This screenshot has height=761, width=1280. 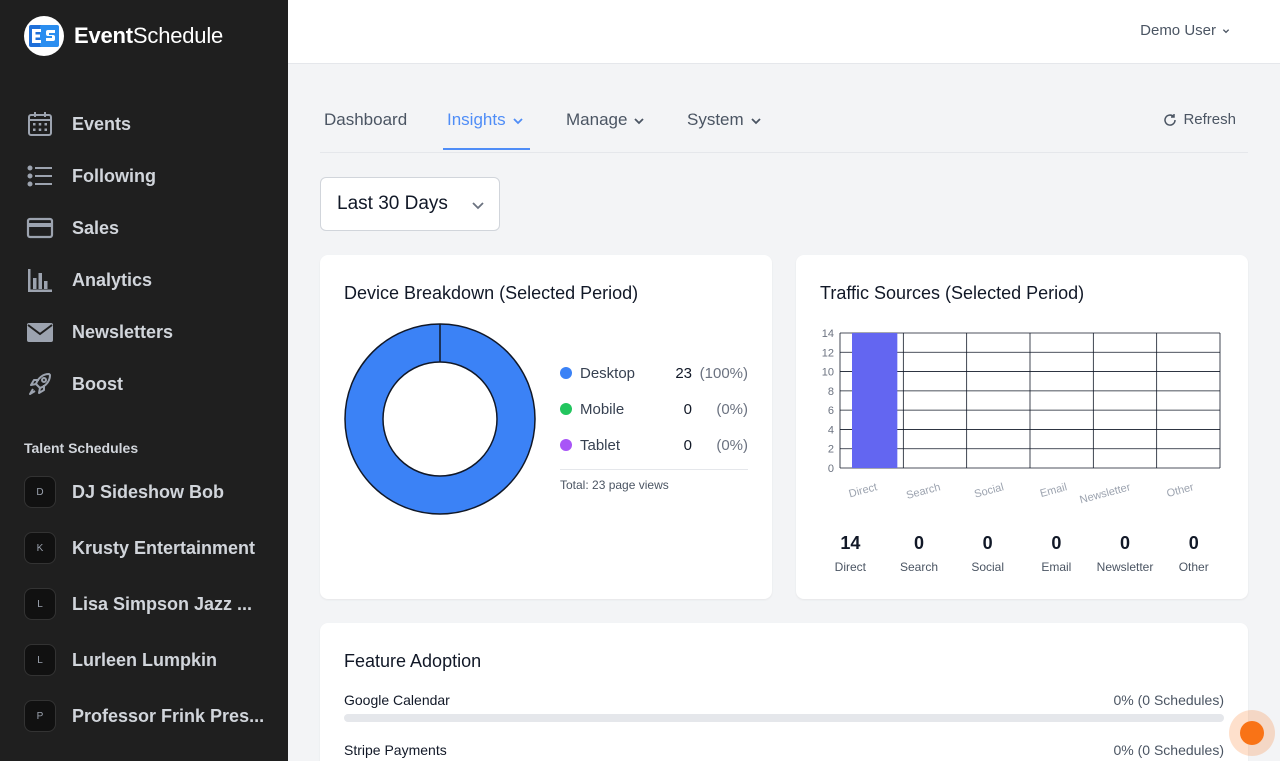 What do you see at coordinates (863, 490) in the screenshot?
I see `x-tick-label: Direct` at bounding box center [863, 490].